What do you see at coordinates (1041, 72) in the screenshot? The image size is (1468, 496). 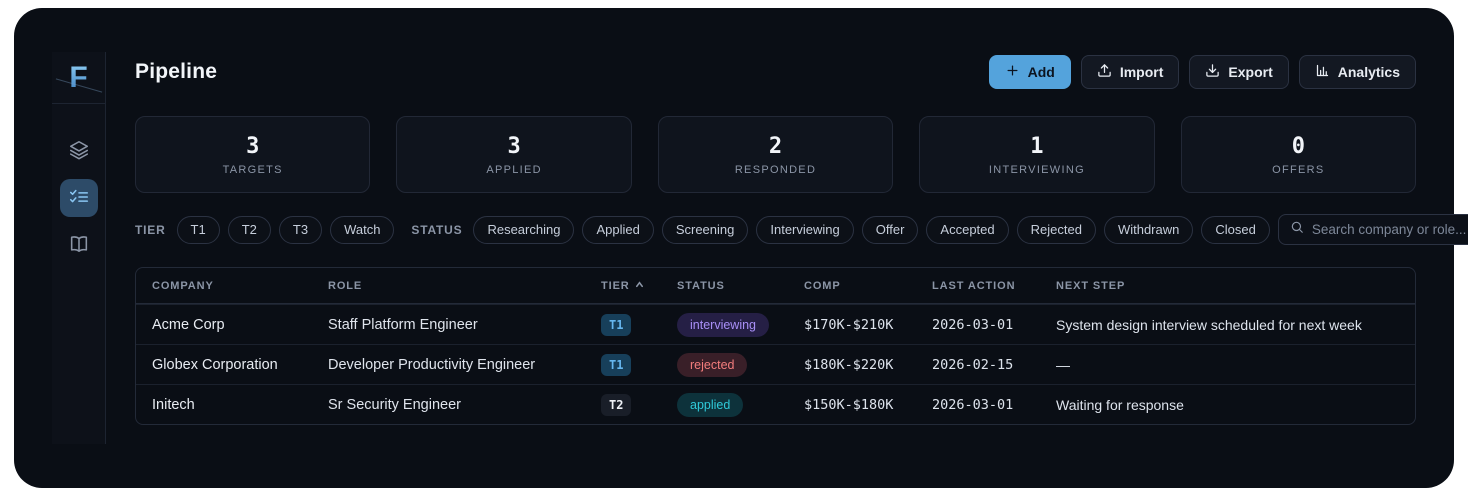 I see `add-button-label: Add` at bounding box center [1041, 72].